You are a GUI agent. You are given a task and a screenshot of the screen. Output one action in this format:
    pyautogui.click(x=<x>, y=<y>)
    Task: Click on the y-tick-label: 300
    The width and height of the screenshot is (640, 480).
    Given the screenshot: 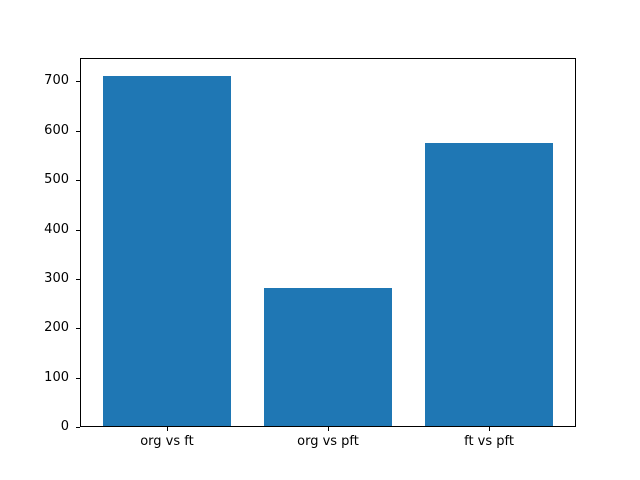 What is the action you would take?
    pyautogui.click(x=56, y=278)
    